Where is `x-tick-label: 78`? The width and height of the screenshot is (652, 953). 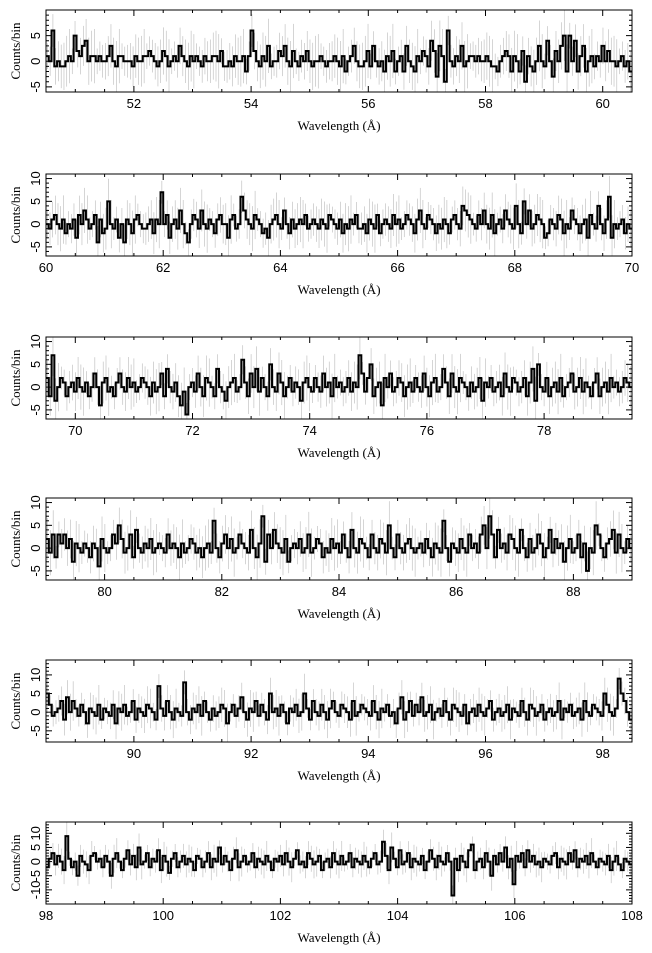
x-tick-label: 78 is located at coordinates (544, 430).